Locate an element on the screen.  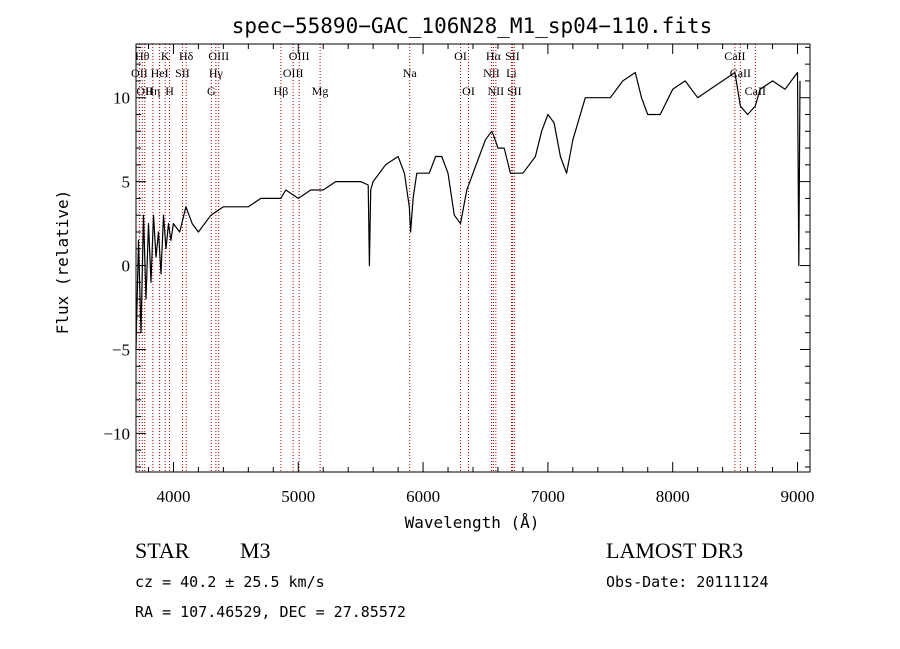
line-label: Hγ is located at coordinates (216, 73).